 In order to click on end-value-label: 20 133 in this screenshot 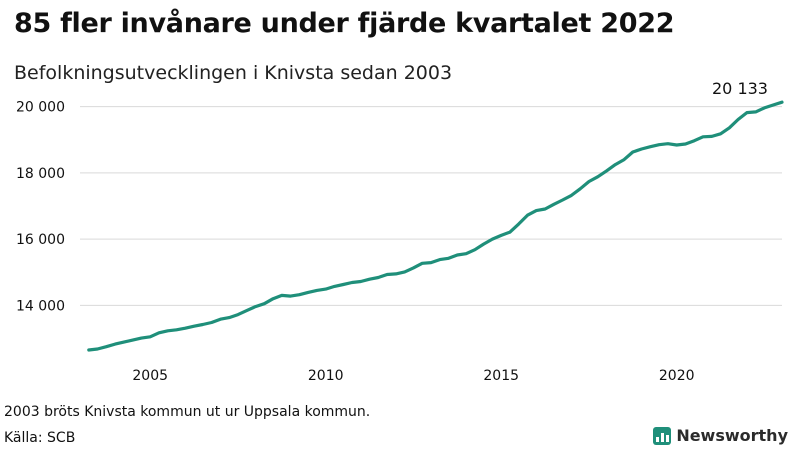, I will do `click(740, 88)`.